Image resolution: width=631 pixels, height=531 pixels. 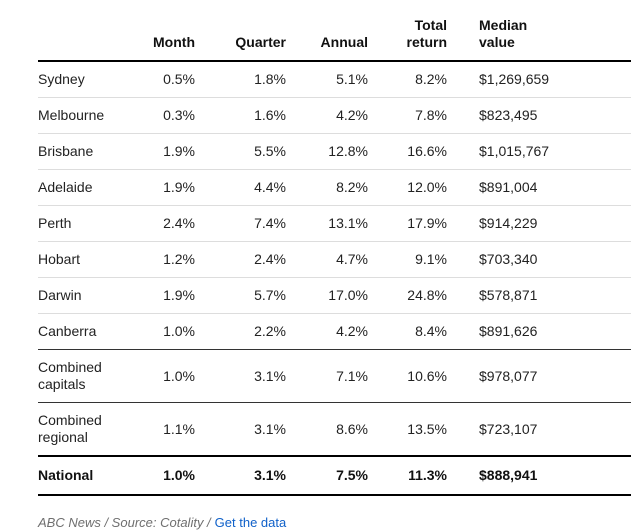 What do you see at coordinates (270, 223) in the screenshot?
I see `quarter-value: 7.4%` at bounding box center [270, 223].